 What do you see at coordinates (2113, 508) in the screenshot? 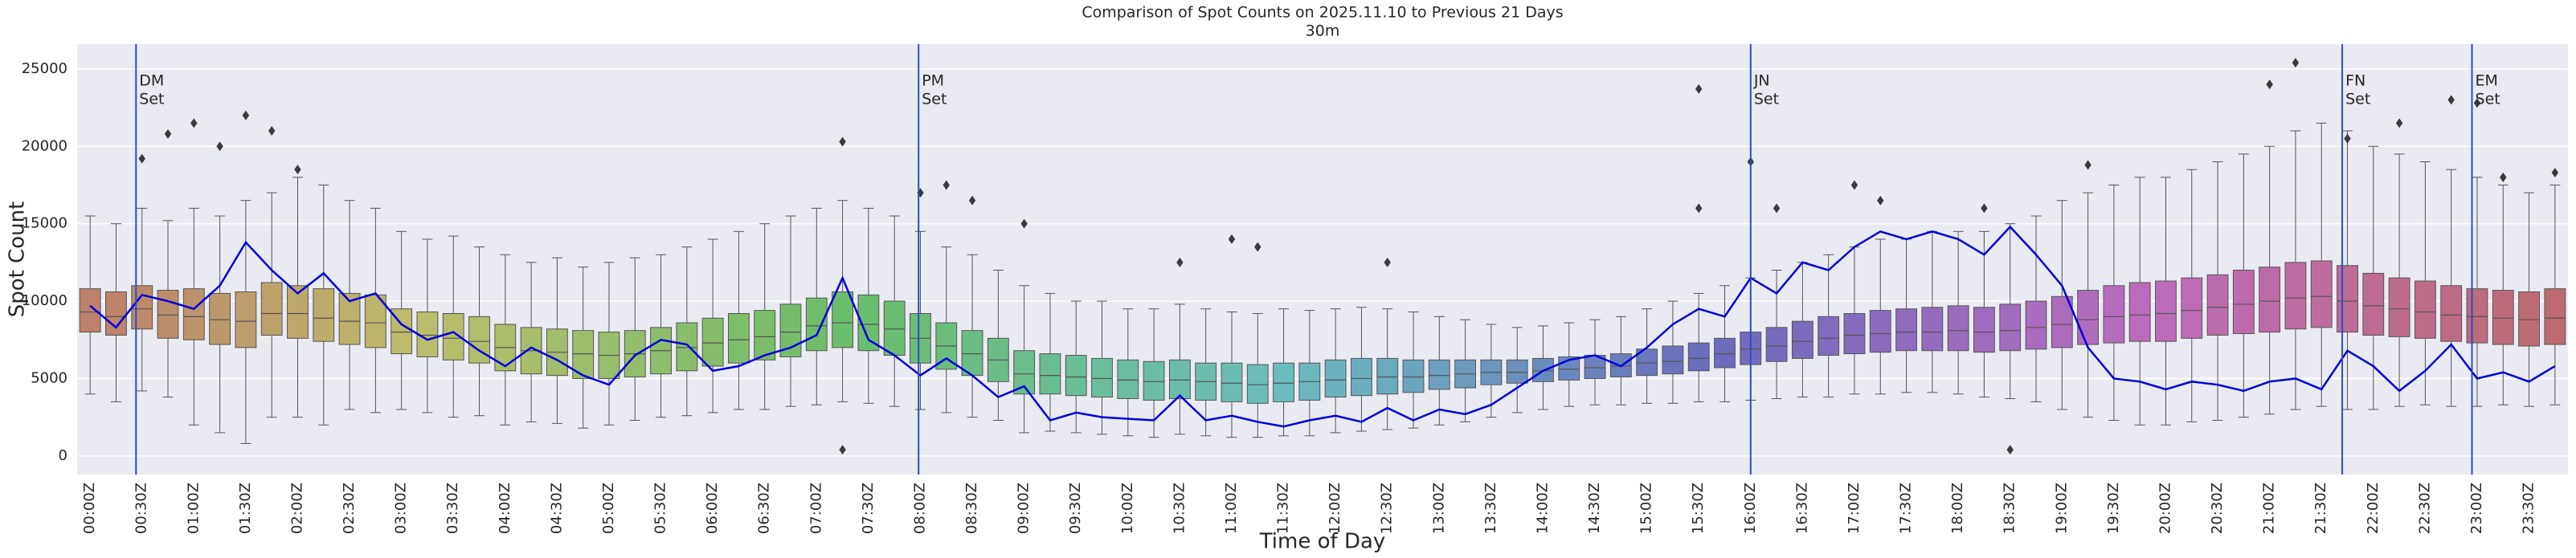
I see `x-tick-label: 19:30Z` at bounding box center [2113, 508].